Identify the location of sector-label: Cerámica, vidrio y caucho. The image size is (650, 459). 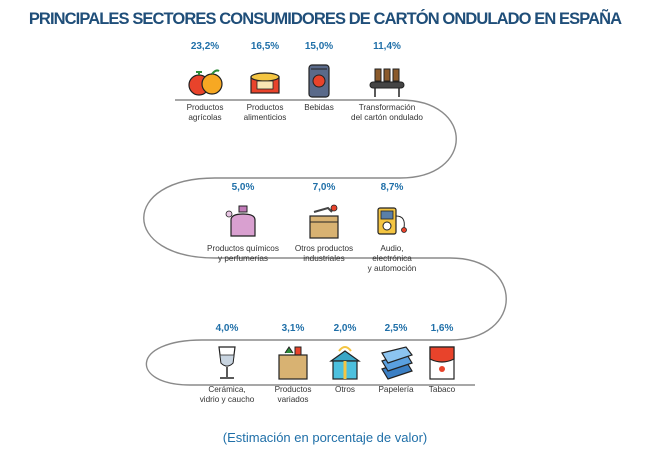
(227, 394).